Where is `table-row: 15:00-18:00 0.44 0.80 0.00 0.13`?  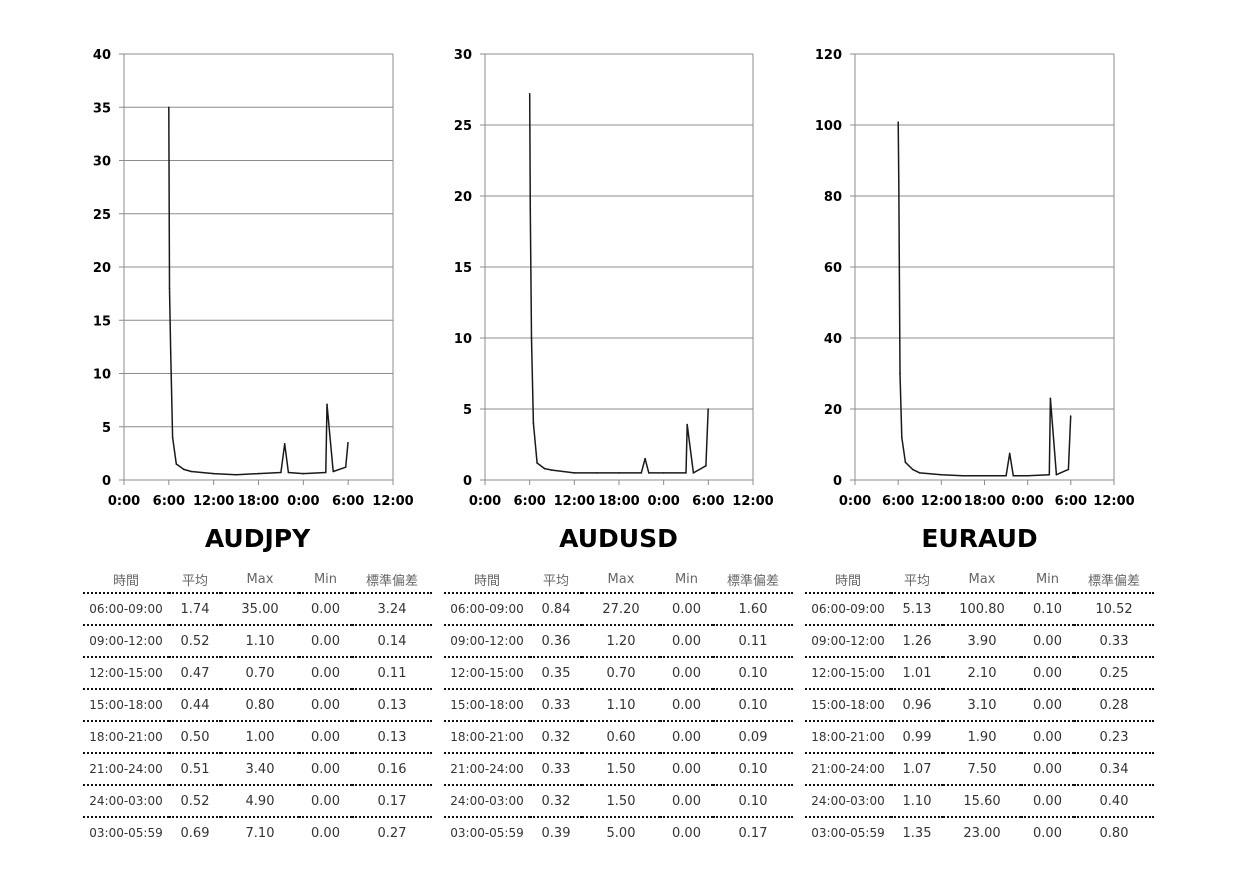 table-row: 15:00-18:00 0.44 0.80 0.00 0.13 is located at coordinates (257, 704).